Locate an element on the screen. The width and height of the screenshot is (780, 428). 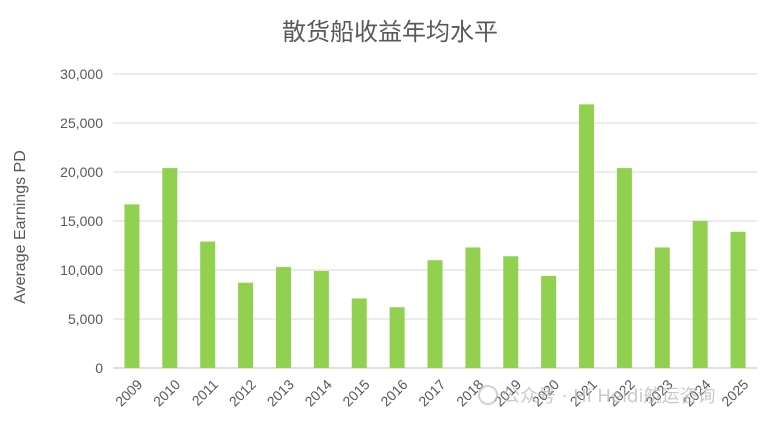
x-tick-label: 2012 is located at coordinates (242, 392).